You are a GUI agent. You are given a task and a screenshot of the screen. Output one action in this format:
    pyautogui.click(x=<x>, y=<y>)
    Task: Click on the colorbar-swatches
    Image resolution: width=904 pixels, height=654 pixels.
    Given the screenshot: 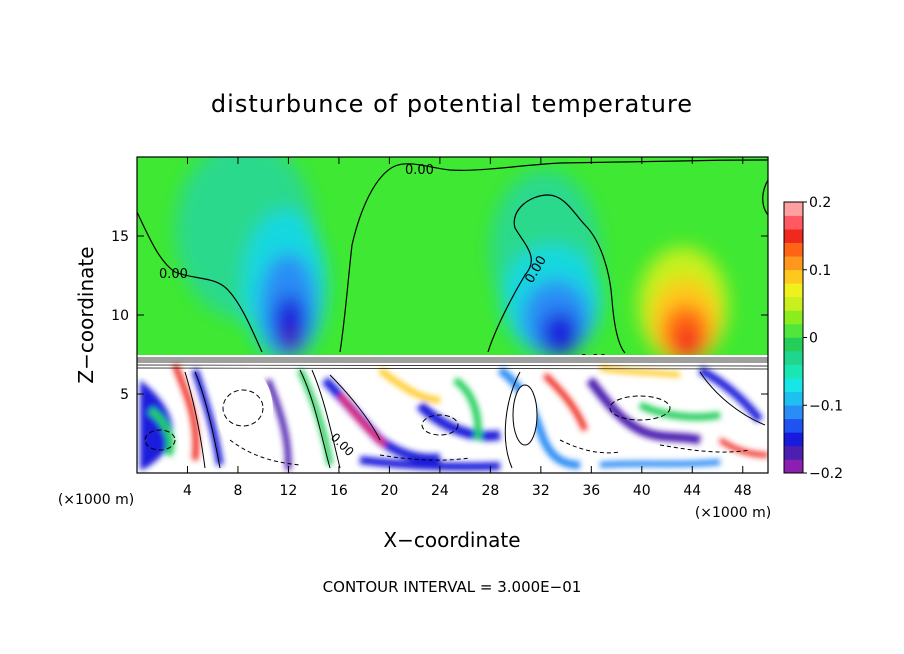 What is the action you would take?
    pyautogui.click(x=793, y=338)
    